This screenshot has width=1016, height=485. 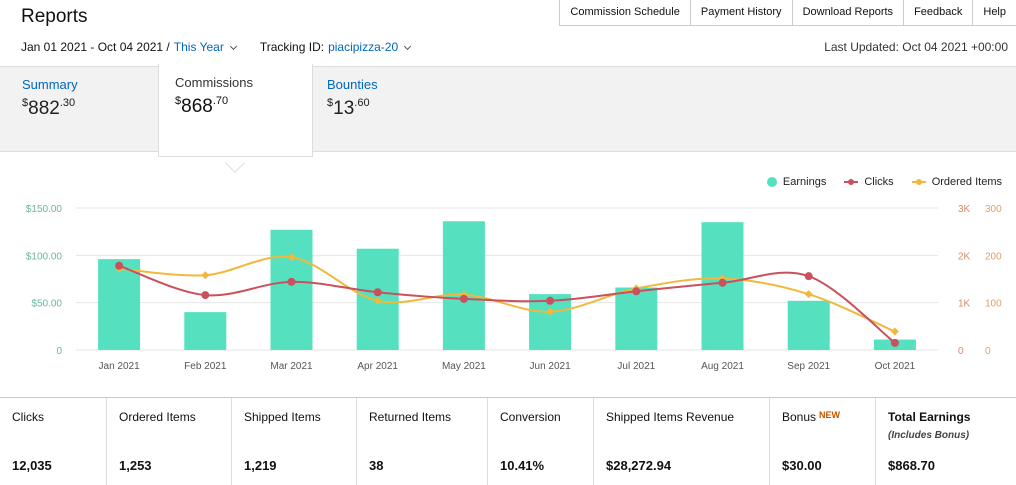 What do you see at coordinates (879, 182) in the screenshot?
I see `legend-clicks-label: Clicks` at bounding box center [879, 182].